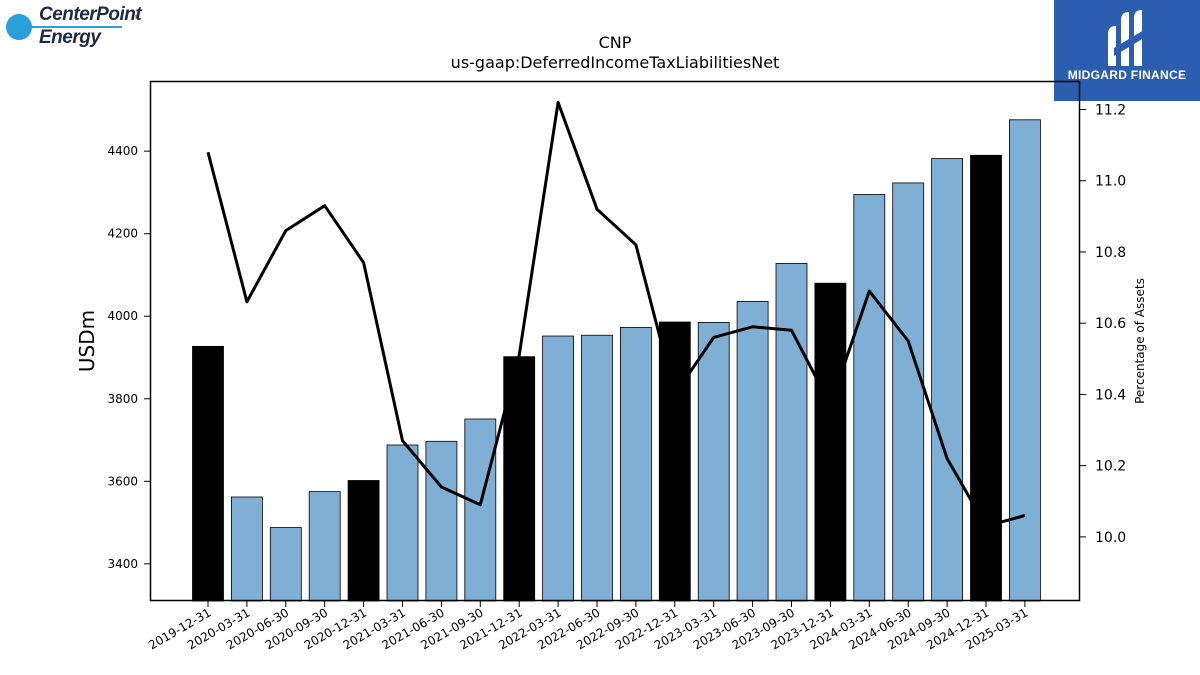  I want to click on y-tick-label-4000: 4000, so click(122, 316).